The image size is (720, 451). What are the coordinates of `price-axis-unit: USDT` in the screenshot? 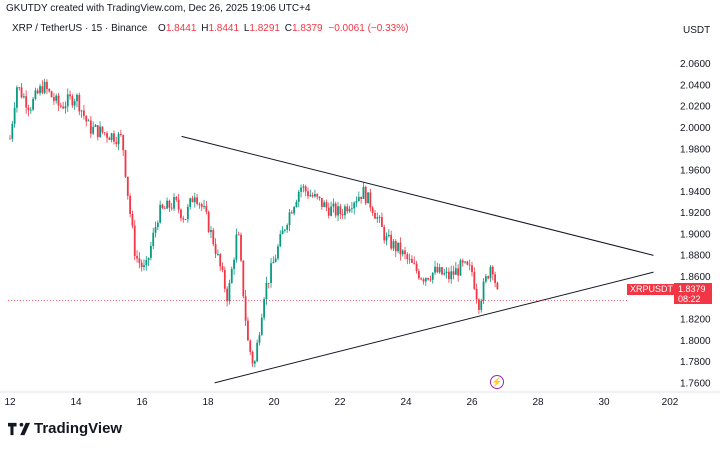 It's located at (697, 30).